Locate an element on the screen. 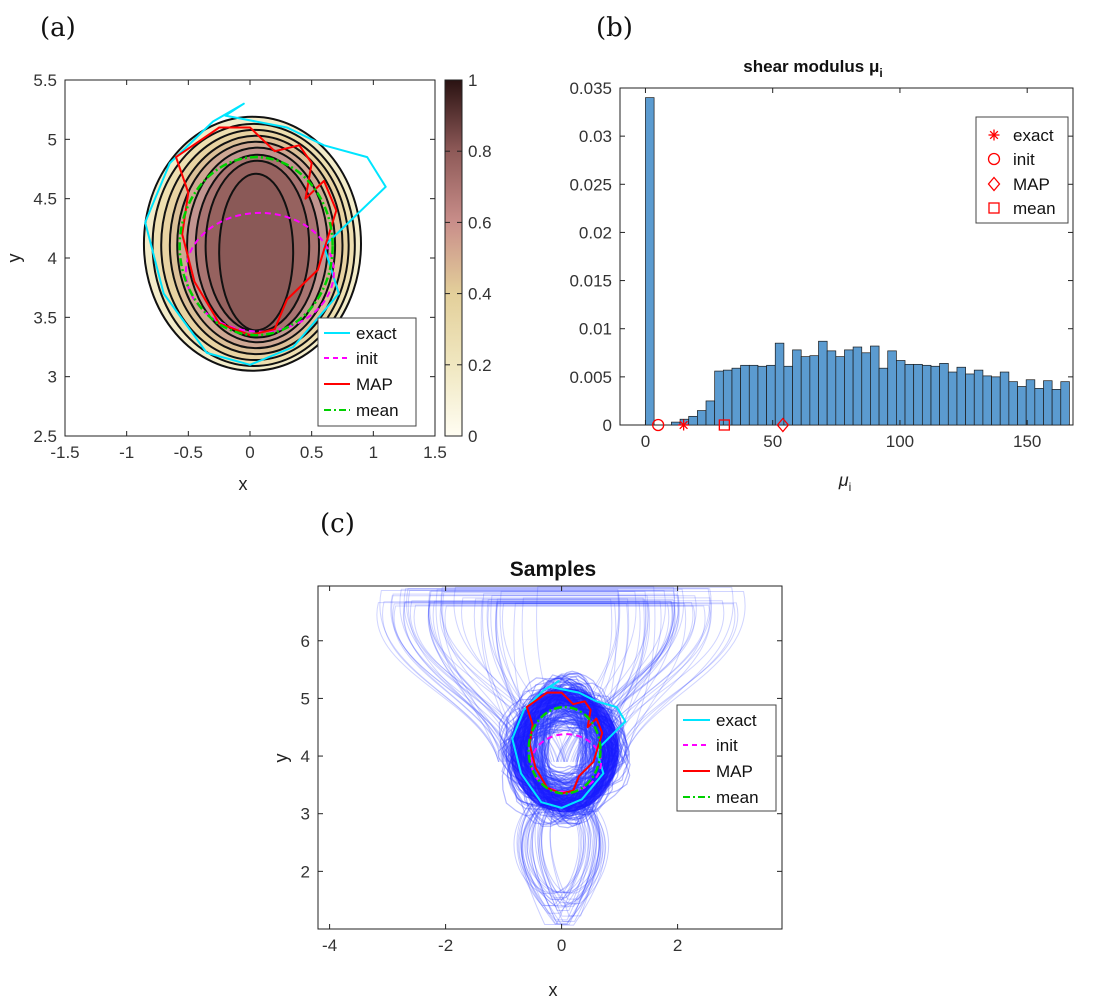 This screenshot has height=1002, width=1110. axis-c-xlabel: x is located at coordinates (553, 990).